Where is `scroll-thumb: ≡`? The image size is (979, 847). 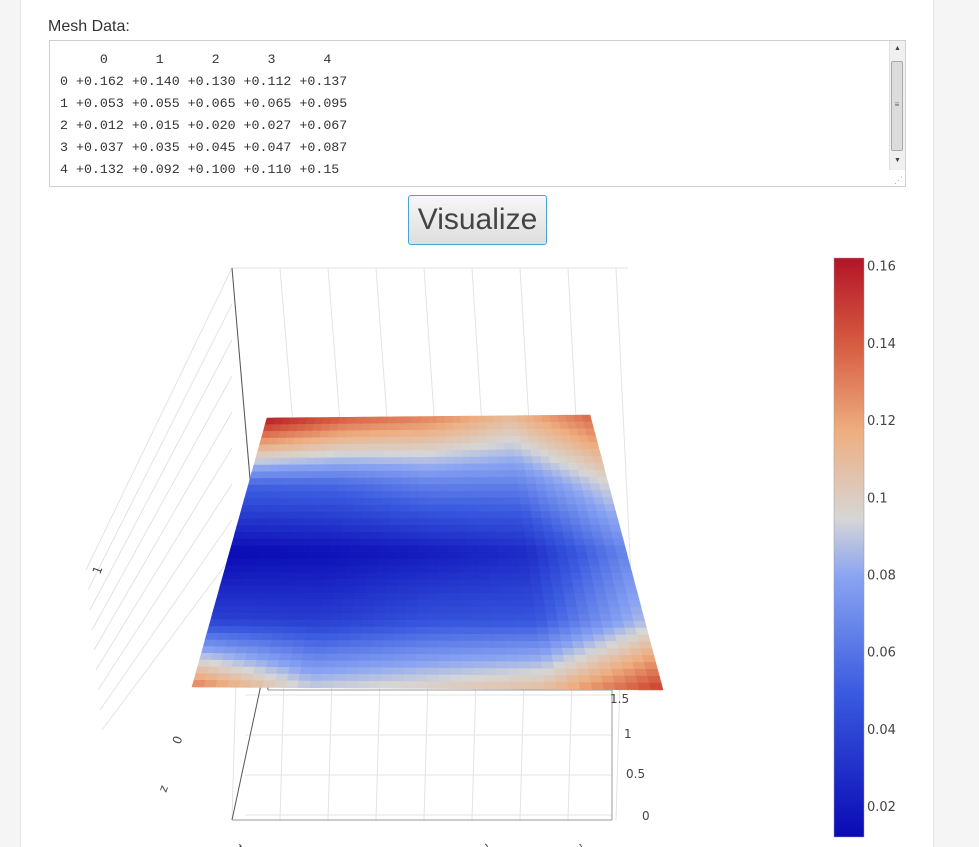
scroll-thumb: ≡ is located at coordinates (897, 106).